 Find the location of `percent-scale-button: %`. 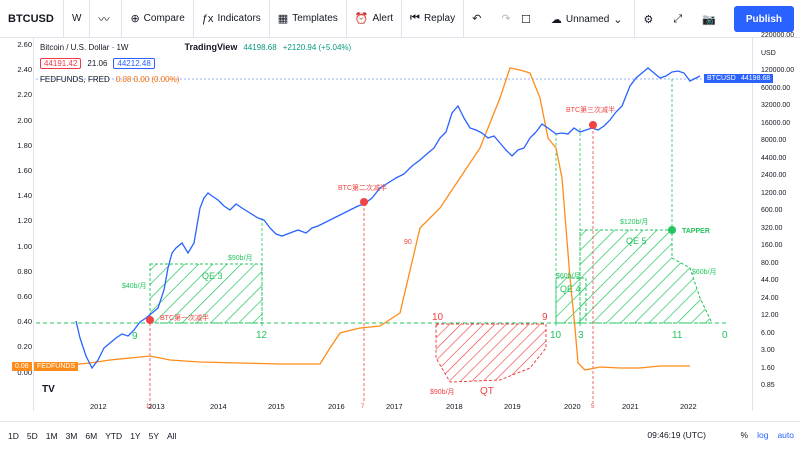

percent-scale-button: % is located at coordinates (744, 435).